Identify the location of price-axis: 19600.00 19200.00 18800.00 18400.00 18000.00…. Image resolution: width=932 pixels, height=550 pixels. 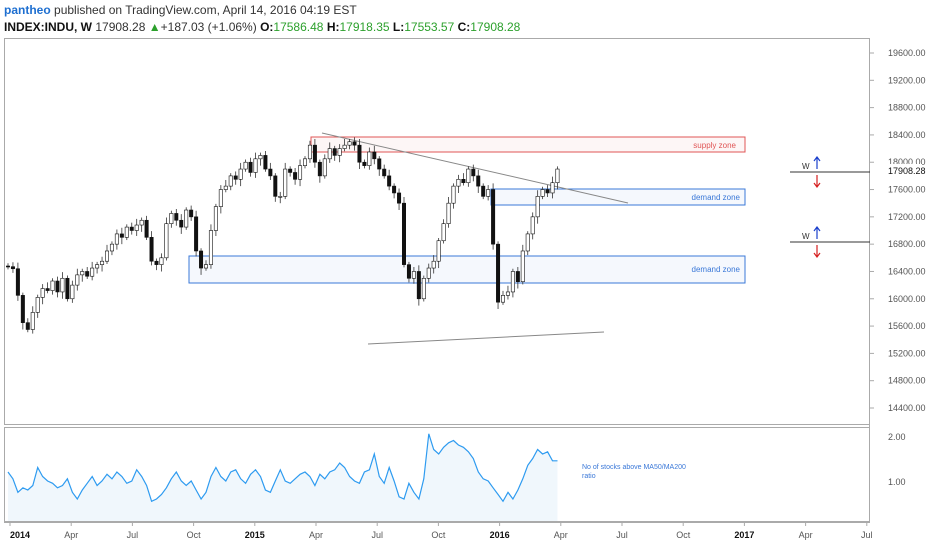
(897, 230).